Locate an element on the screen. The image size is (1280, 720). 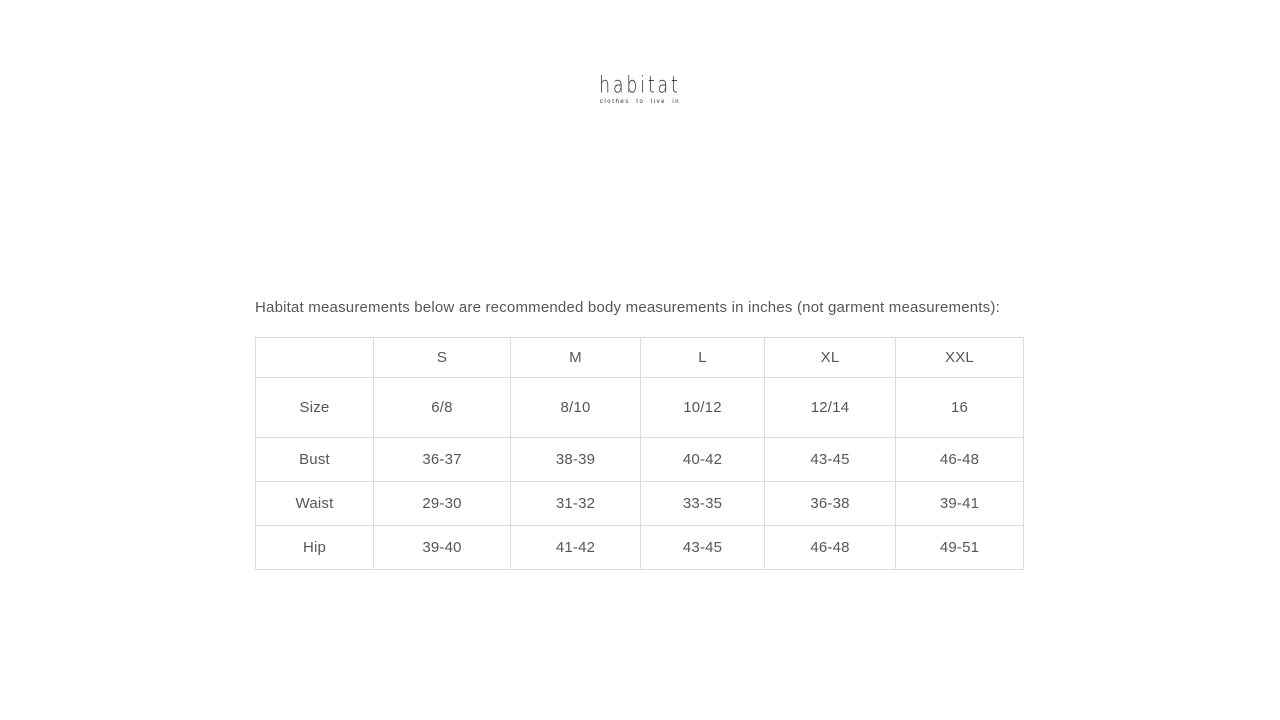
size-chart-measurement-cell: 33-35 is located at coordinates (702, 503).